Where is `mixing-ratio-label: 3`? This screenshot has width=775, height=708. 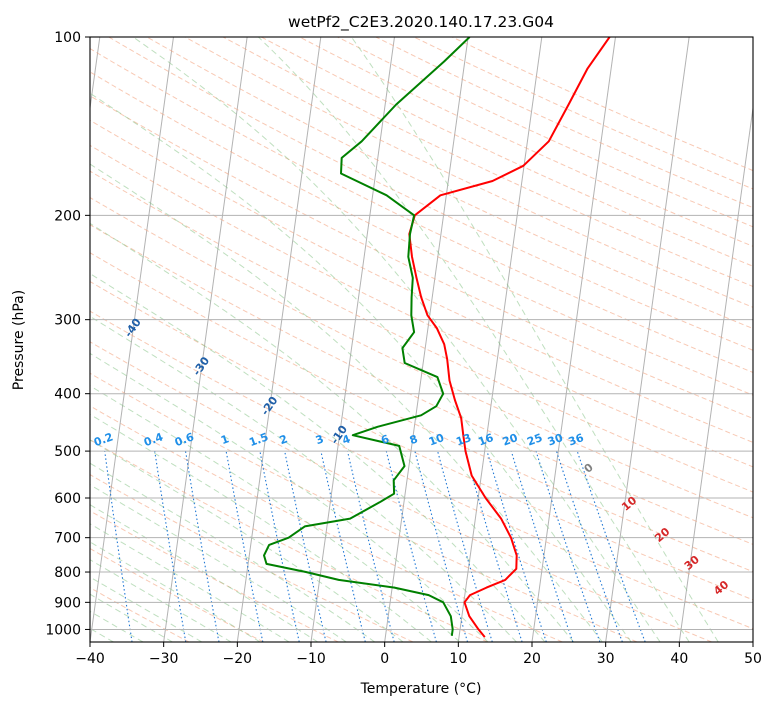 mixing-ratio-label: 3 is located at coordinates (320, 439).